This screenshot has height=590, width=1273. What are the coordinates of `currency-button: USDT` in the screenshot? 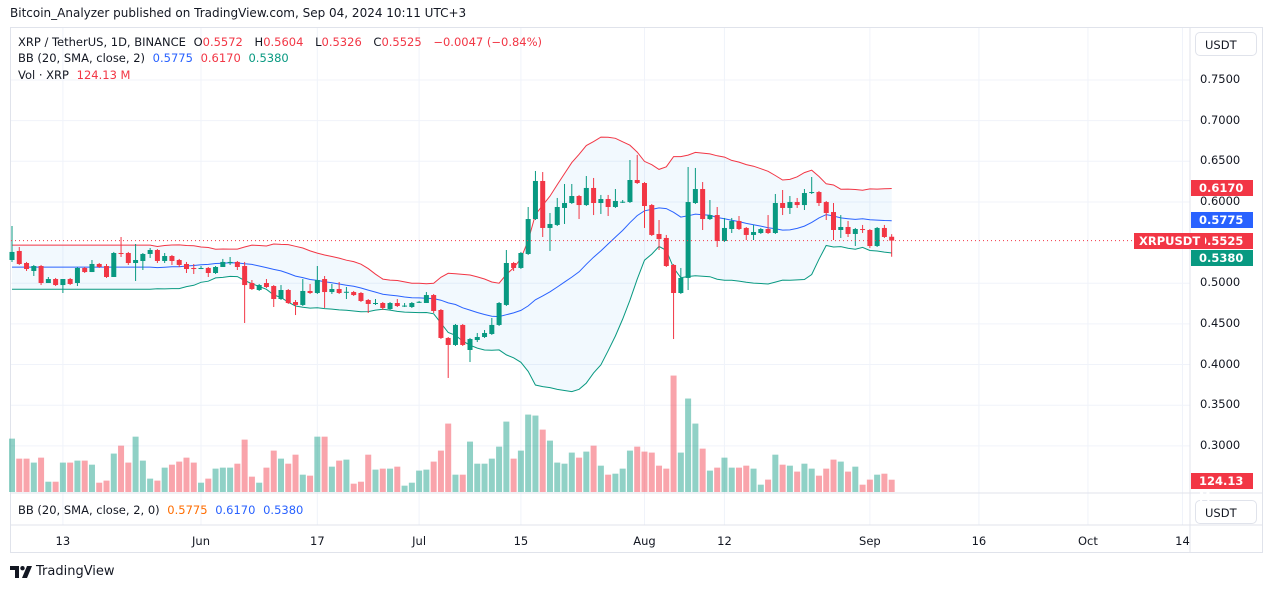 It's located at (1226, 44).